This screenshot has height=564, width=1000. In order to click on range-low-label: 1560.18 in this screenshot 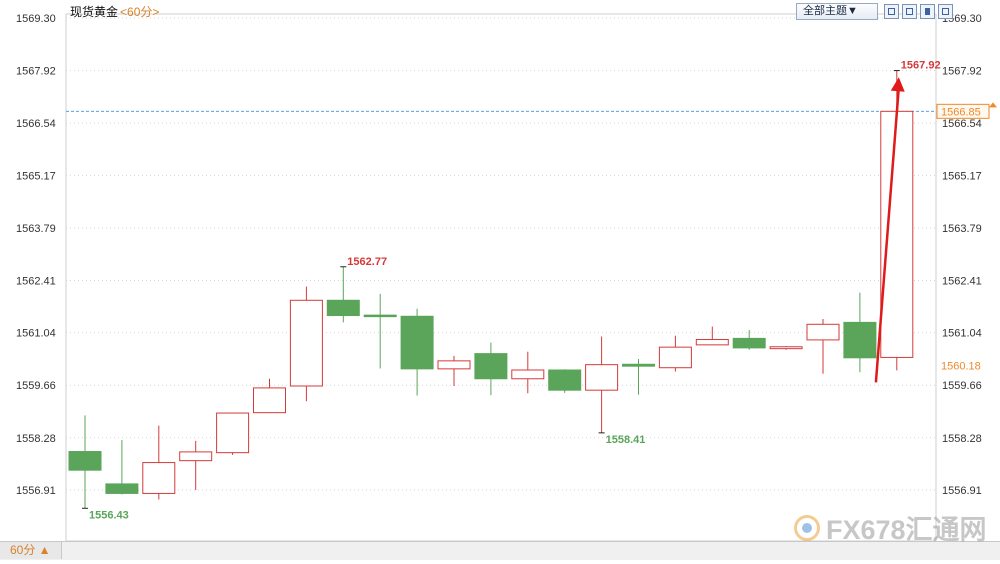, I will do `click(961, 366)`.